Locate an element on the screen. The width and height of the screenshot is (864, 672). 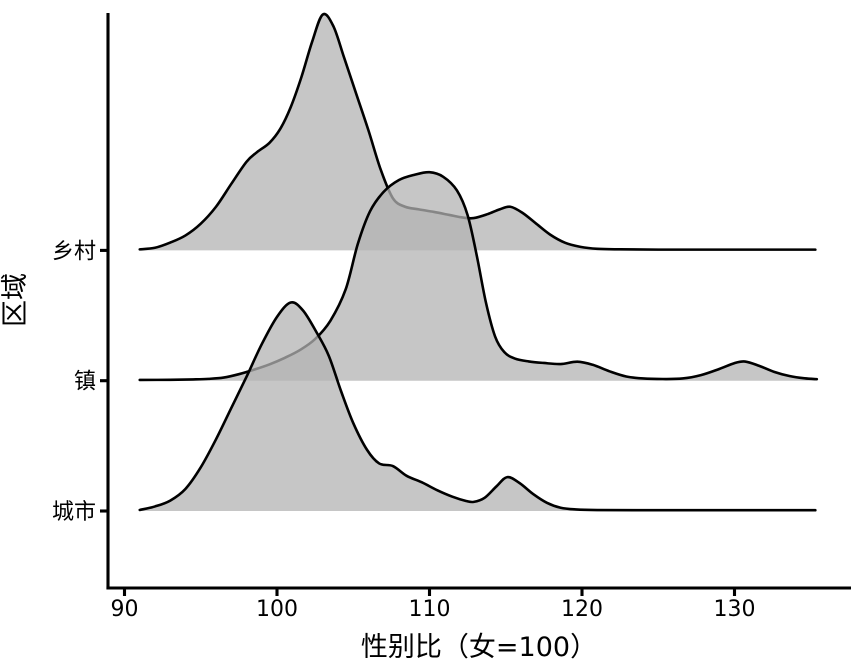
x-tick-label: 110 is located at coordinates (430, 609).